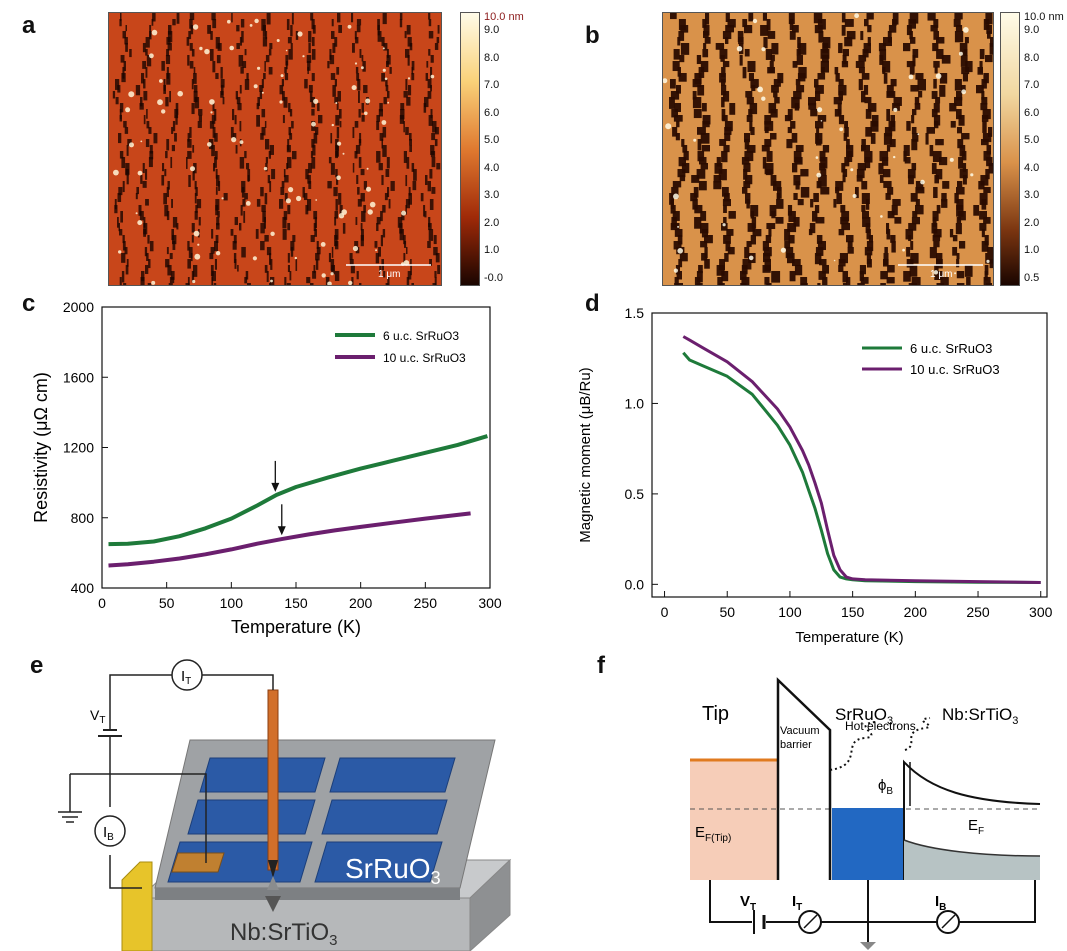  Describe the element at coordinates (972, 819) in the screenshot. I see `conduction-band` at that location.